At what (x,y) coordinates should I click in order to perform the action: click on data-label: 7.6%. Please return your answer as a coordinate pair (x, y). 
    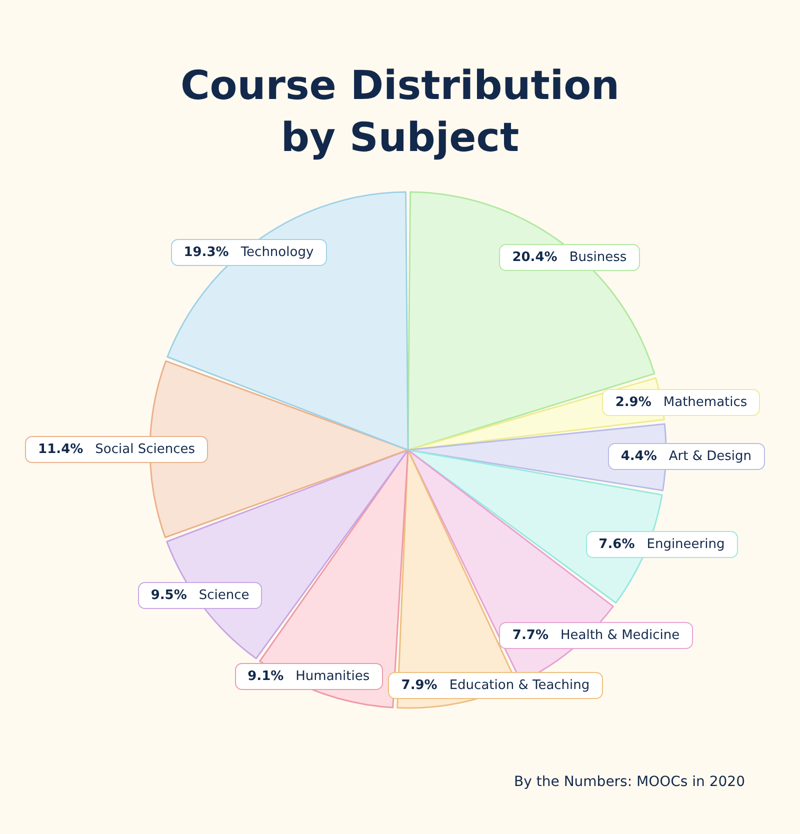
    Looking at the image, I should click on (616, 544).